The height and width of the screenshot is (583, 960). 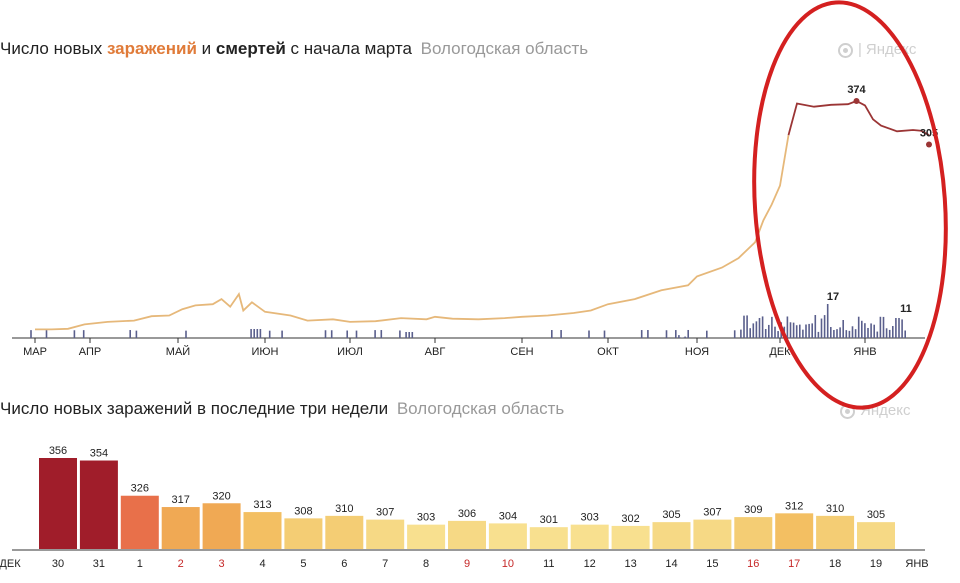 What do you see at coordinates (351, 48) in the screenshot?
I see `title-suffix: с начала марта` at bounding box center [351, 48].